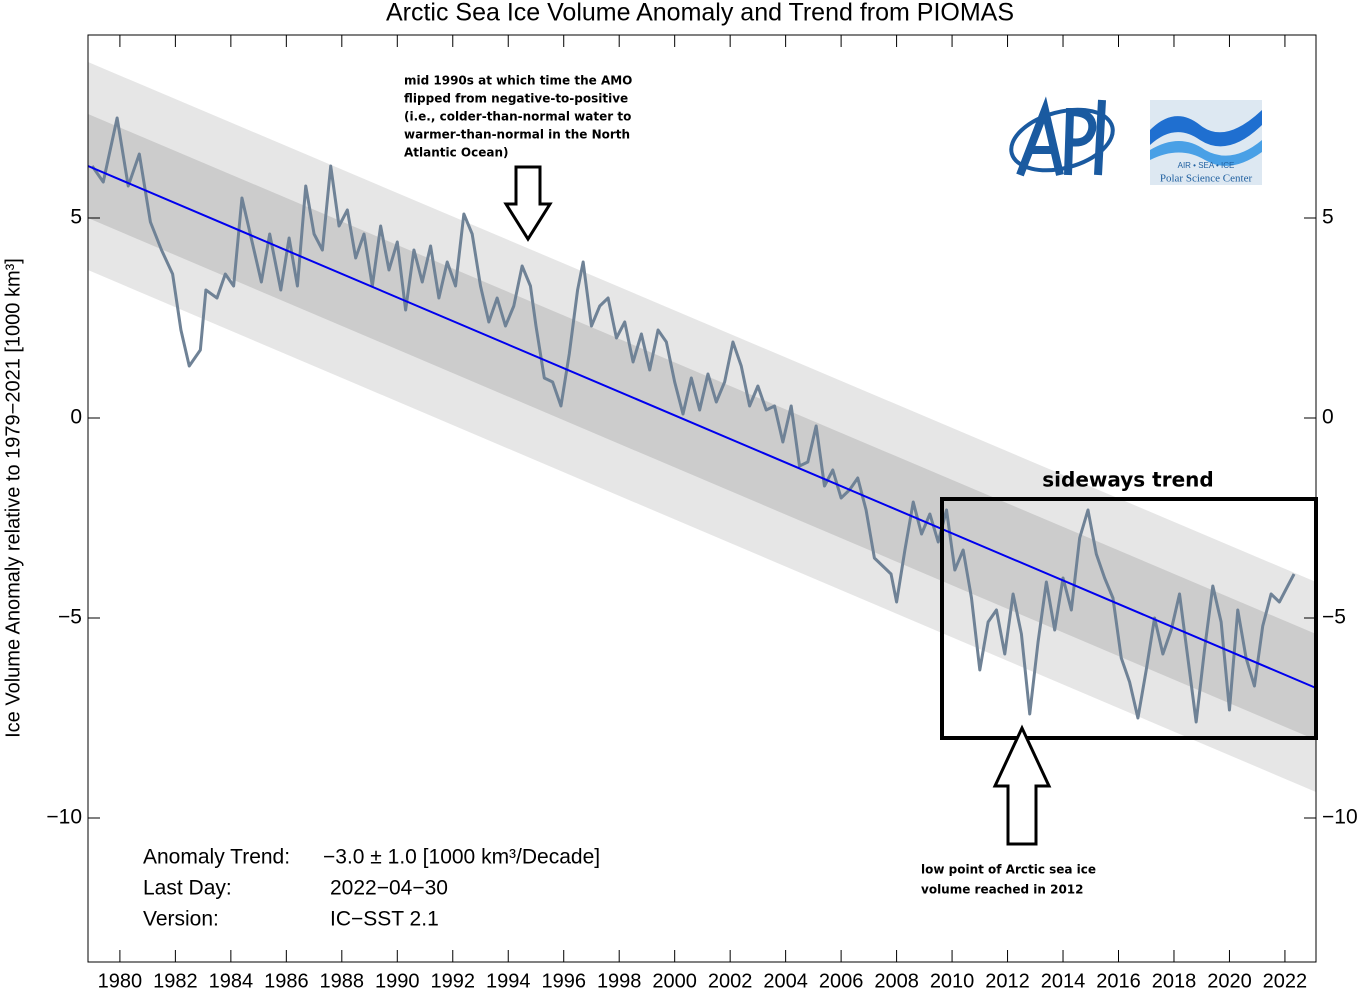  Describe the element at coordinates (1127, 480) in the screenshot. I see `annotation-sideways: sideways trend` at that location.